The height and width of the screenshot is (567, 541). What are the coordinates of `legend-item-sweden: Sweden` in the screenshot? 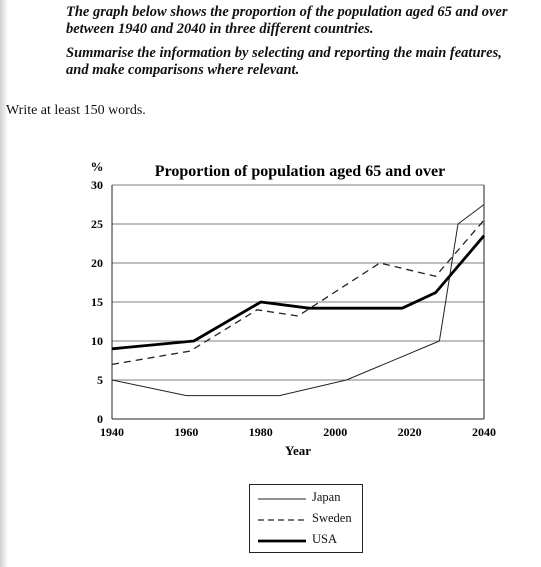 It's located at (308, 520).